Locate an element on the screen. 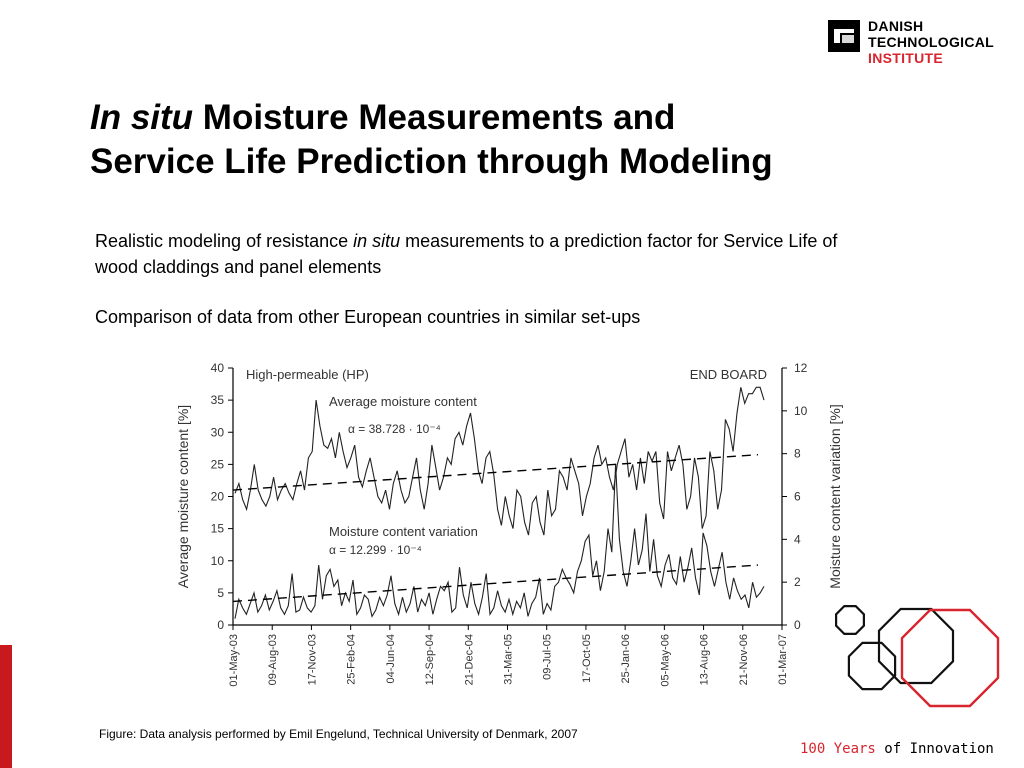  large-octagon-icon is located at coordinates (916, 646).